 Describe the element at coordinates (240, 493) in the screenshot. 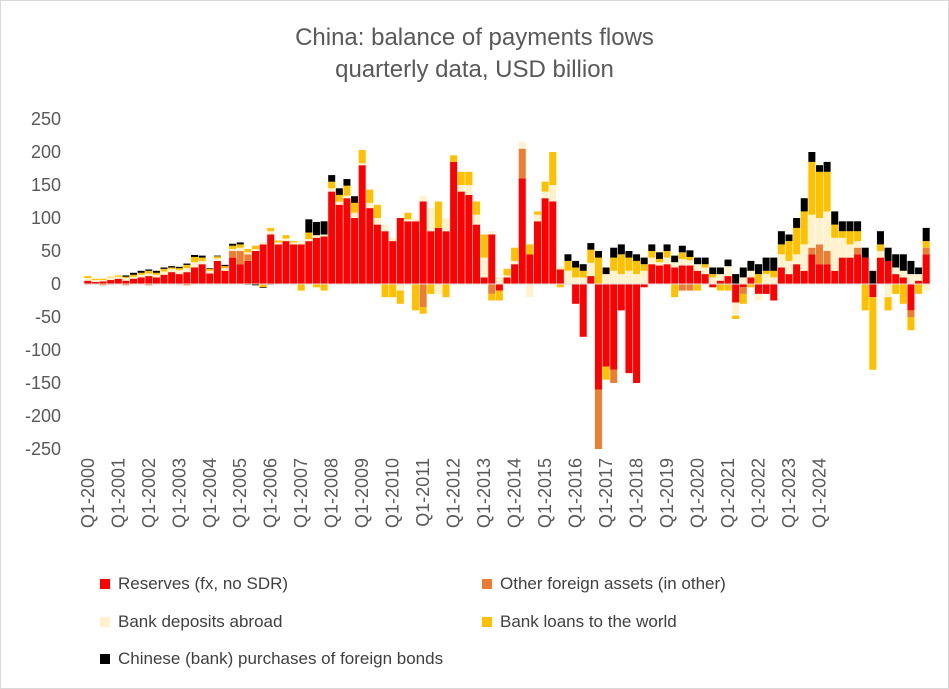

I see `x-tick-label: Q1-2005` at that location.